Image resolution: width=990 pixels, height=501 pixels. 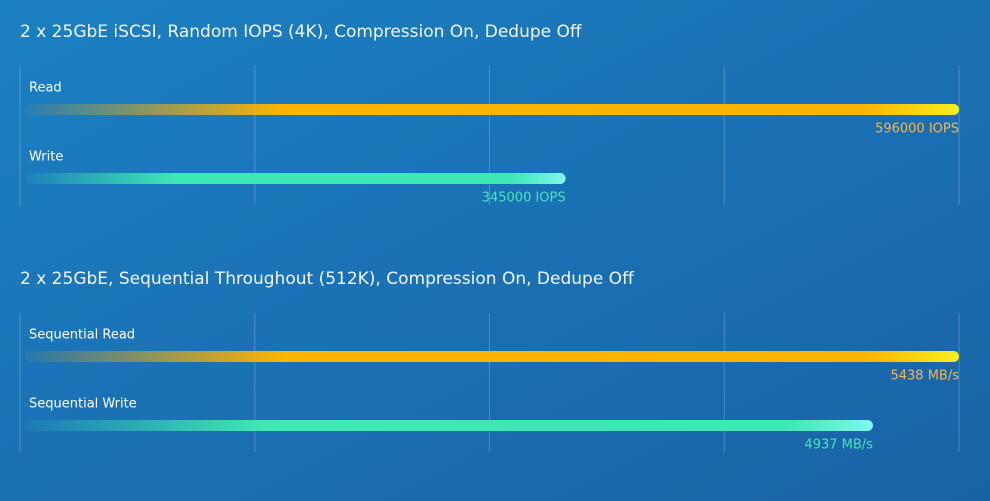 What do you see at coordinates (917, 129) in the screenshot?
I see `value-label: 596000 IOPS` at bounding box center [917, 129].